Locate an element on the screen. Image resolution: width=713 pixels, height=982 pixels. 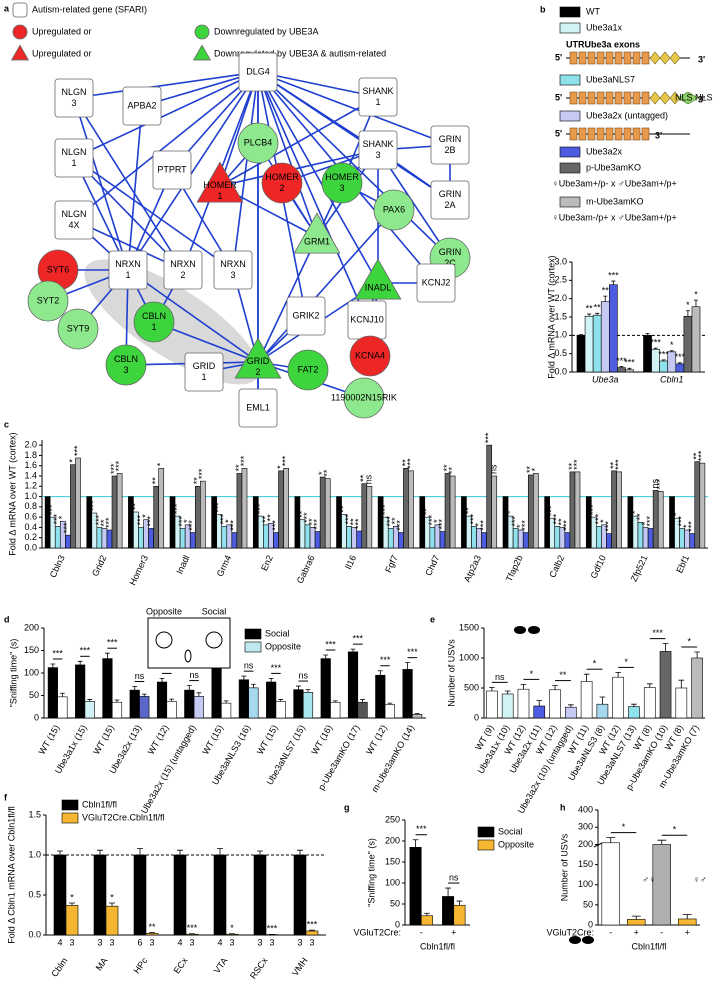
x-tick-label: Cbln3 is located at coordinates (57, 567).